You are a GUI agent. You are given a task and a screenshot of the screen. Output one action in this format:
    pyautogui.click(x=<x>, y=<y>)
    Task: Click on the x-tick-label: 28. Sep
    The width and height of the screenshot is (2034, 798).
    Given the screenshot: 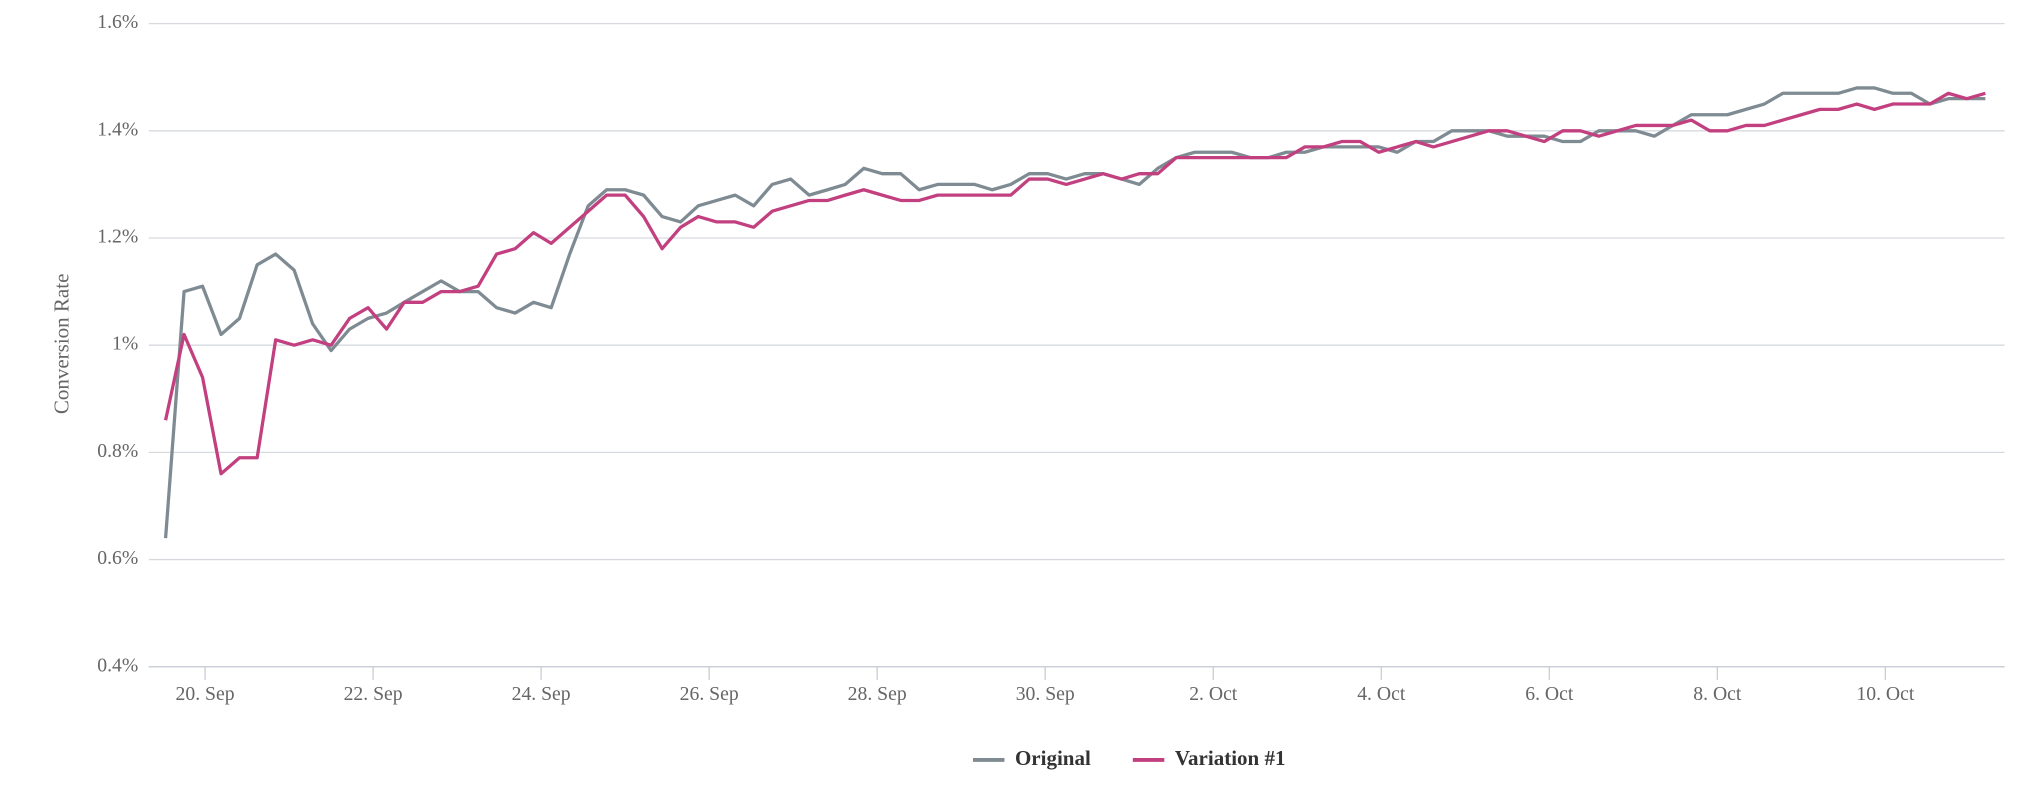 What is the action you would take?
    pyautogui.click(x=877, y=694)
    